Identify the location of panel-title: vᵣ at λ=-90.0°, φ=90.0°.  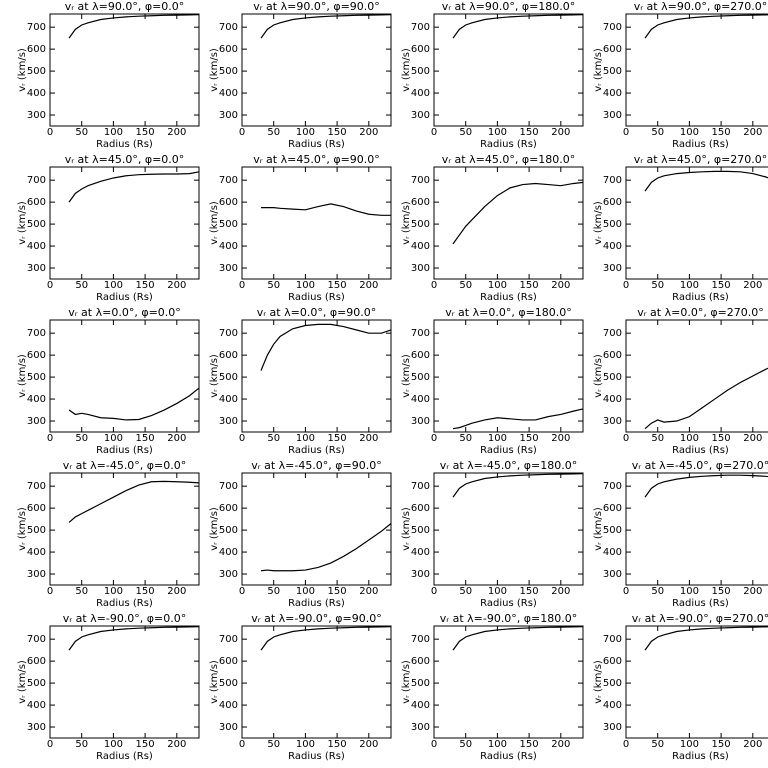
(316, 618).